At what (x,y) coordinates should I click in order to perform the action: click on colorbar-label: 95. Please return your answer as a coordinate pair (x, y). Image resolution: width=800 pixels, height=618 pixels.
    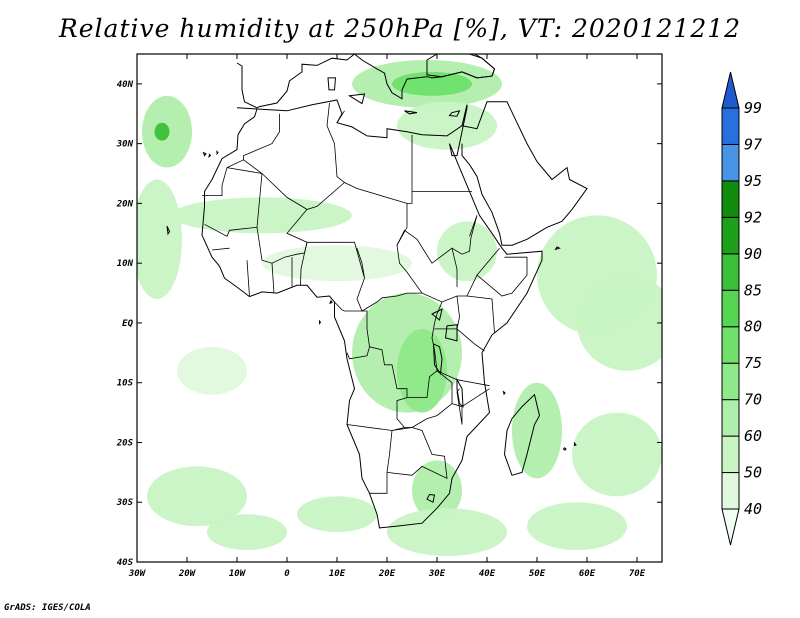
    Looking at the image, I should click on (753, 181).